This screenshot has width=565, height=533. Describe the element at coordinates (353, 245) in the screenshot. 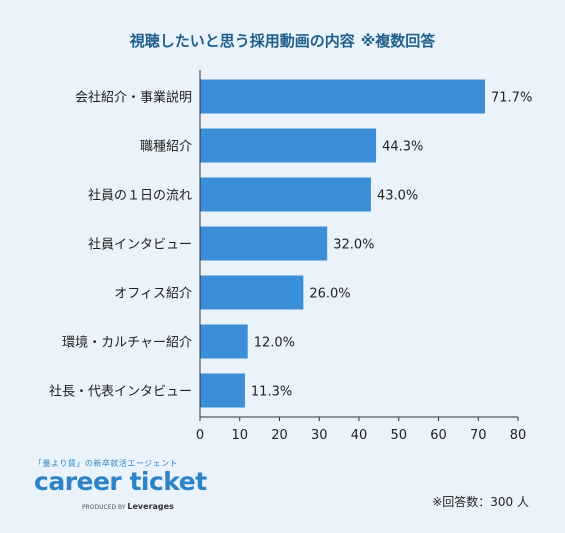

I see `data-label: 32.0%` at that location.